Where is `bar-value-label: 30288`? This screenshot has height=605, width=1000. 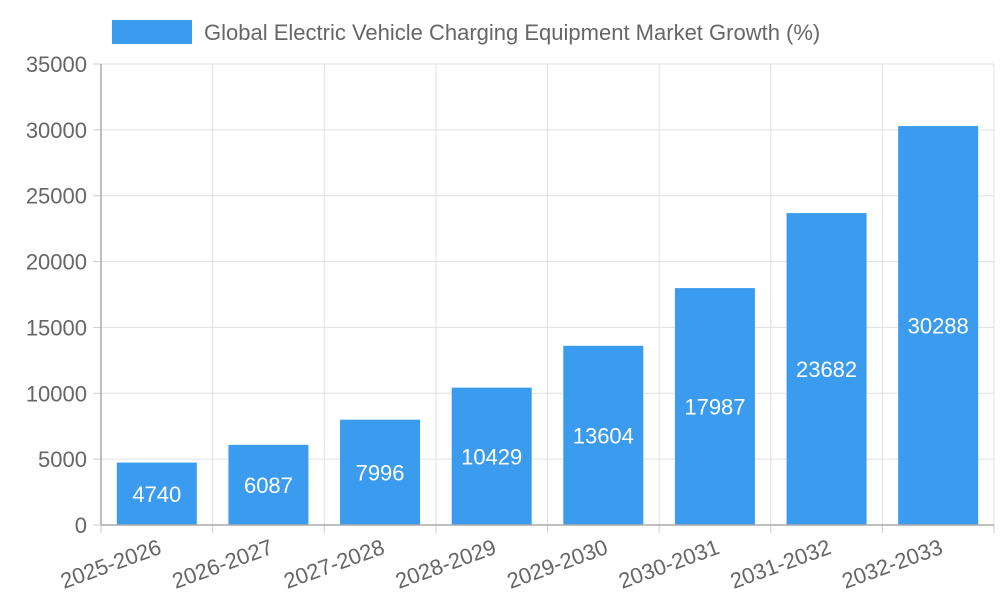 bar-value-label: 30288 is located at coordinates (938, 326).